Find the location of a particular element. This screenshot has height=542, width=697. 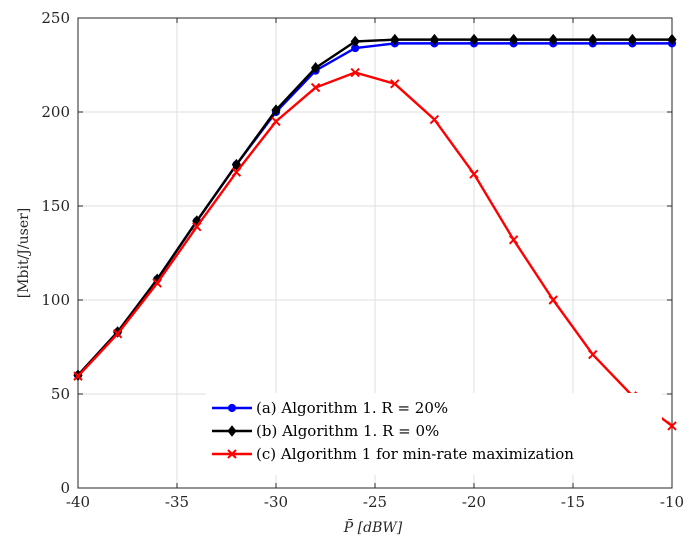

x-tick-label: -40 is located at coordinates (78, 502).